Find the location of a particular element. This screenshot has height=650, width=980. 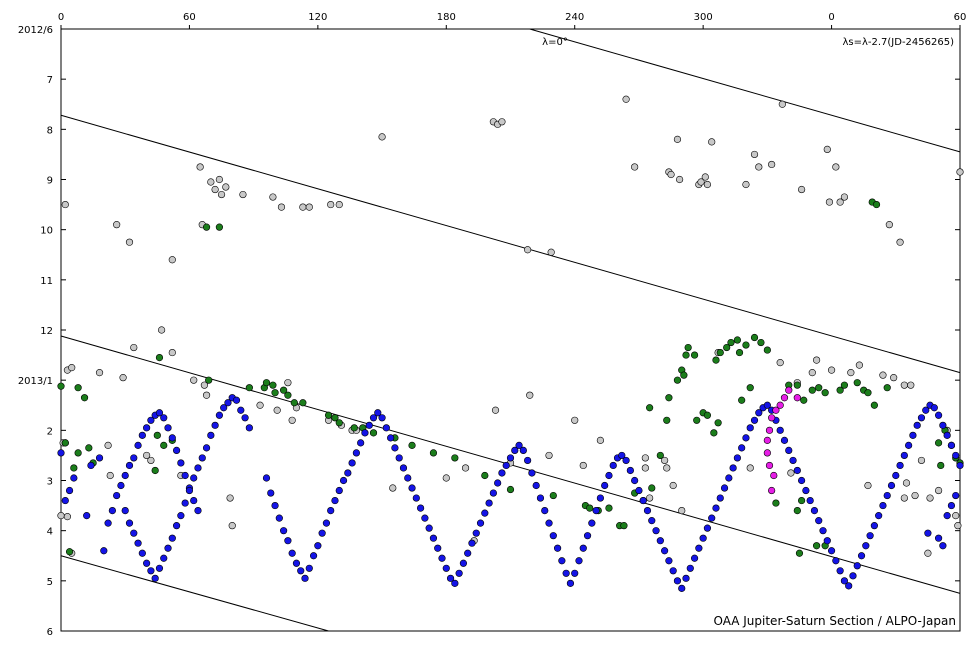

y-tick-label: 10 is located at coordinates (46, 231).